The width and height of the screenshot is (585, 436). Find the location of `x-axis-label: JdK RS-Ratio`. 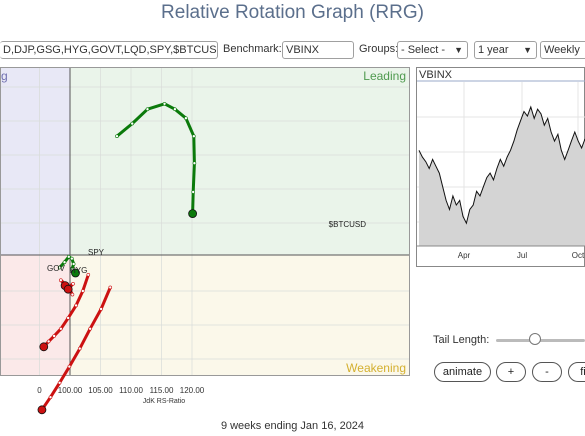

x-axis-label: JdK RS-Ratio is located at coordinates (164, 401).